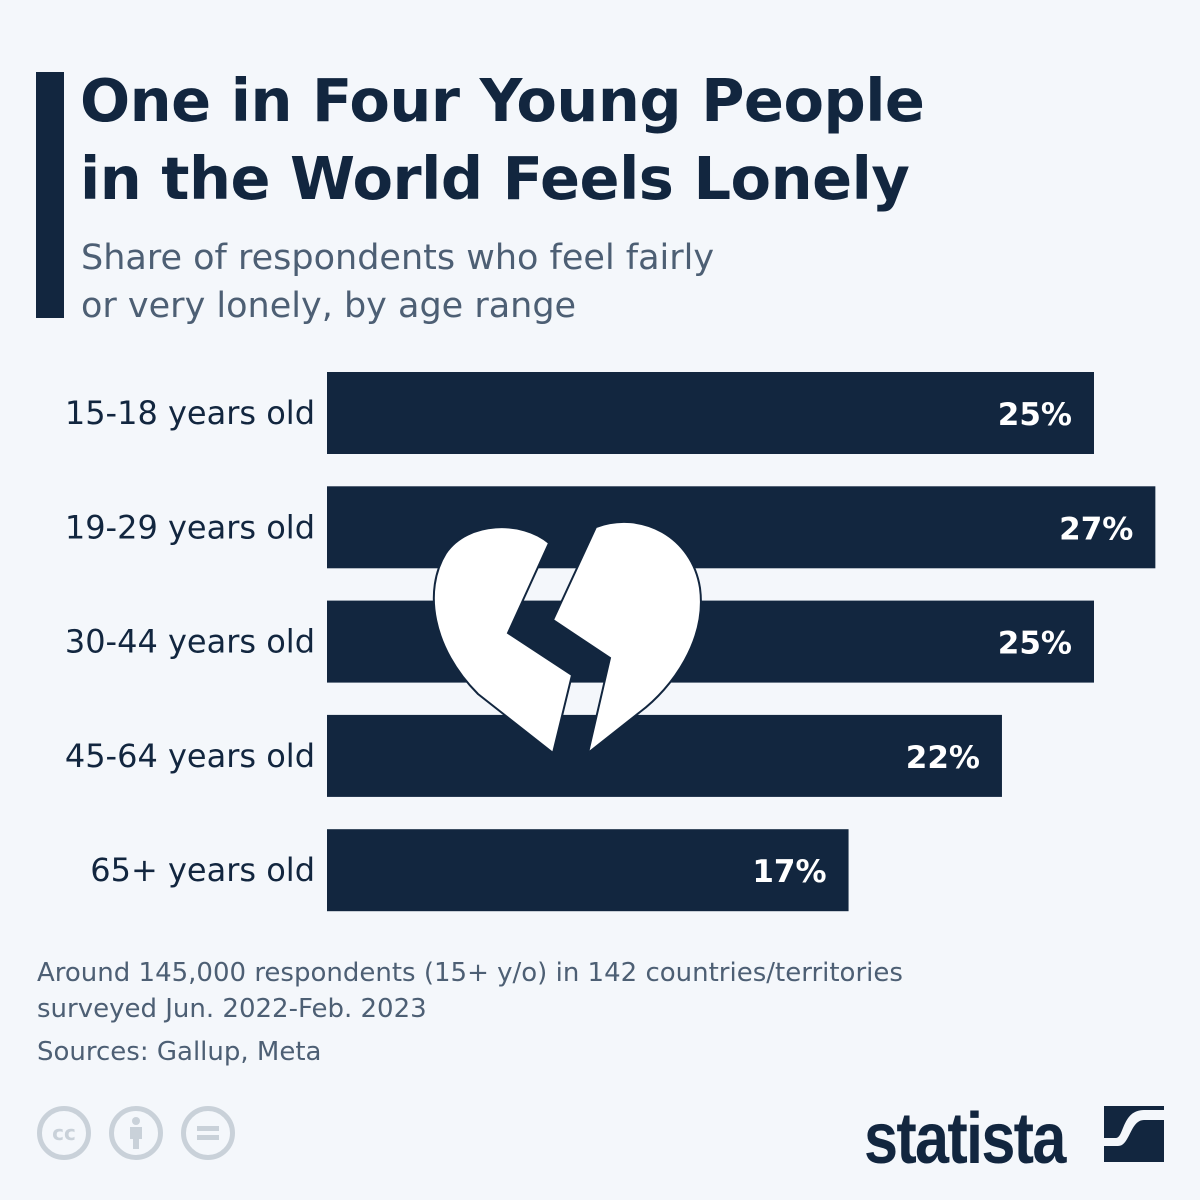 This screenshot has height=1200, width=1200. I want to click on category-label: 65+ years old, so click(202, 870).